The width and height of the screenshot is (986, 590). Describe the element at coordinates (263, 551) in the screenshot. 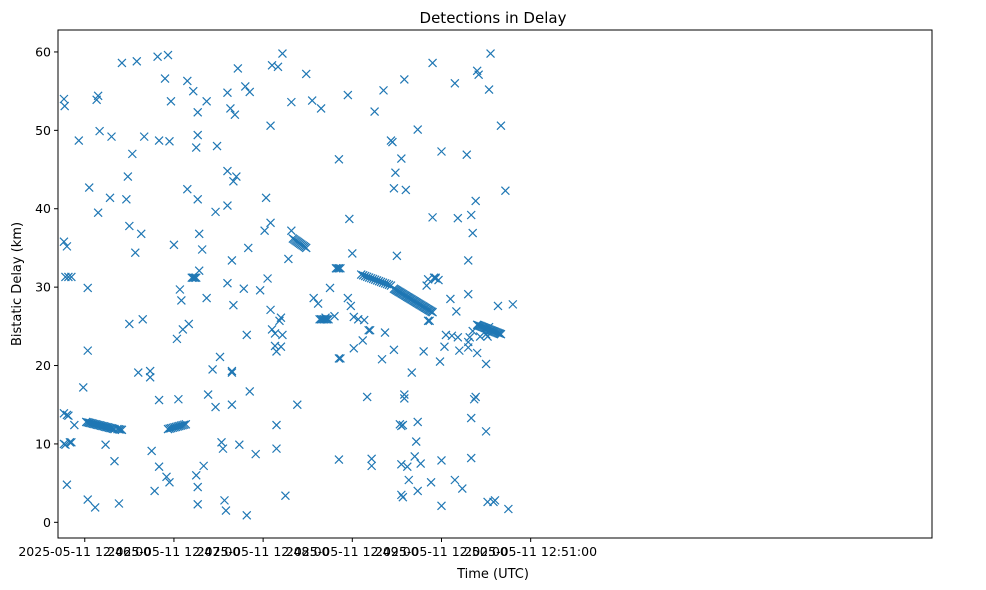

I see `xtick-label: 2025-05-11 12:48:00` at that location.